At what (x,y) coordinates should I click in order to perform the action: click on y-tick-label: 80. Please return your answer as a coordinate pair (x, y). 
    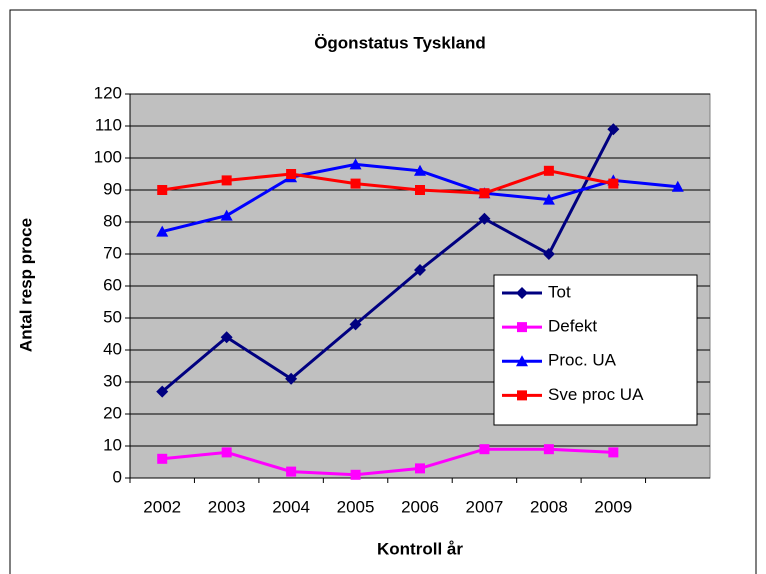
    Looking at the image, I should click on (112, 220).